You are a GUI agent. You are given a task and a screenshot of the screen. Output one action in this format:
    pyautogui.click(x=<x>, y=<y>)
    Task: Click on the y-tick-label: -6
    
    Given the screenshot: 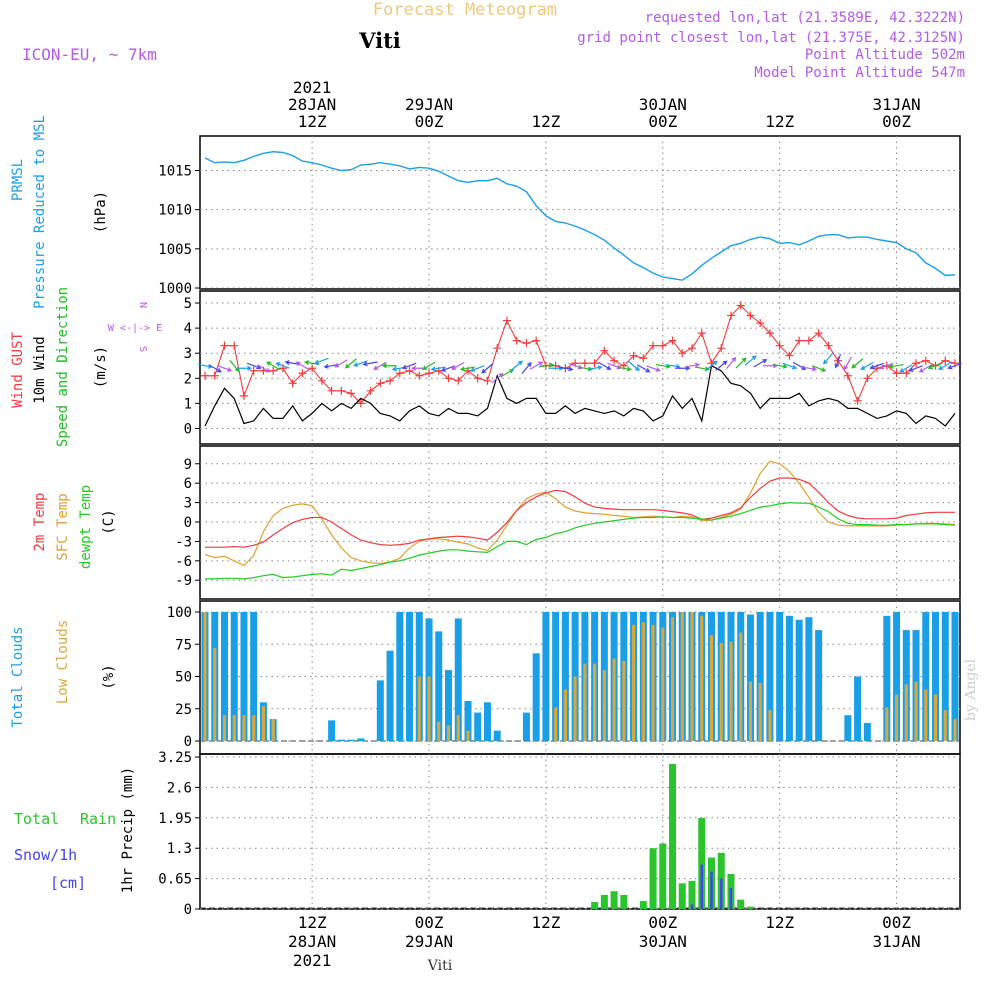 What is the action you would take?
    pyautogui.click(x=183, y=562)
    